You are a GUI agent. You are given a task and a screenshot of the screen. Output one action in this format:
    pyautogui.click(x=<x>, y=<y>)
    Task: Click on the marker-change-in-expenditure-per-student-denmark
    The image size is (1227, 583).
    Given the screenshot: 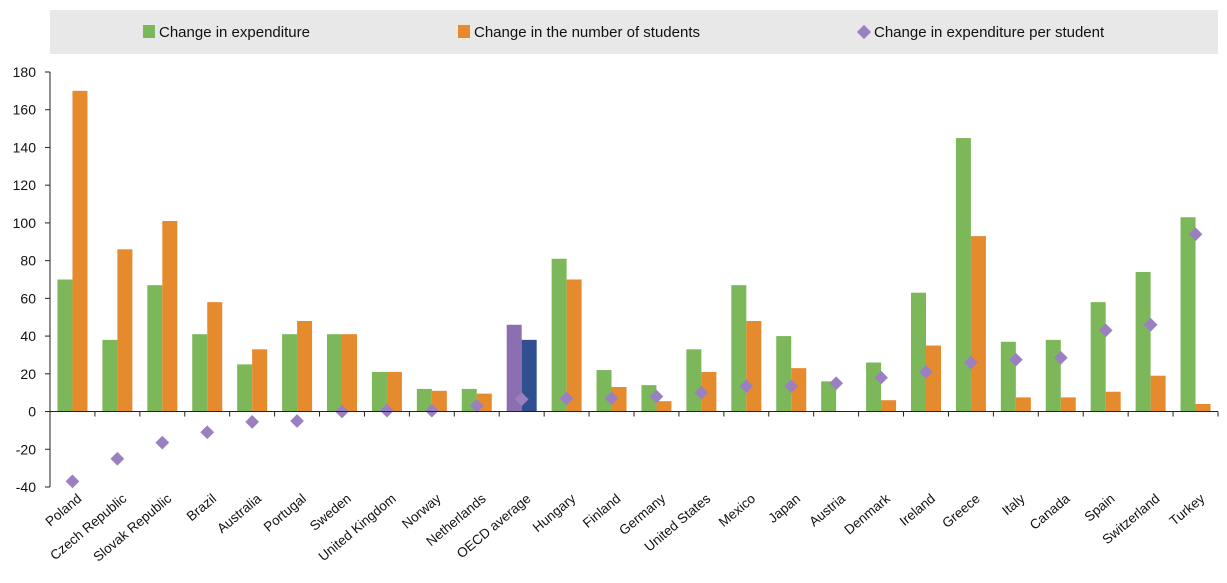 What is the action you would take?
    pyautogui.click(x=881, y=377)
    